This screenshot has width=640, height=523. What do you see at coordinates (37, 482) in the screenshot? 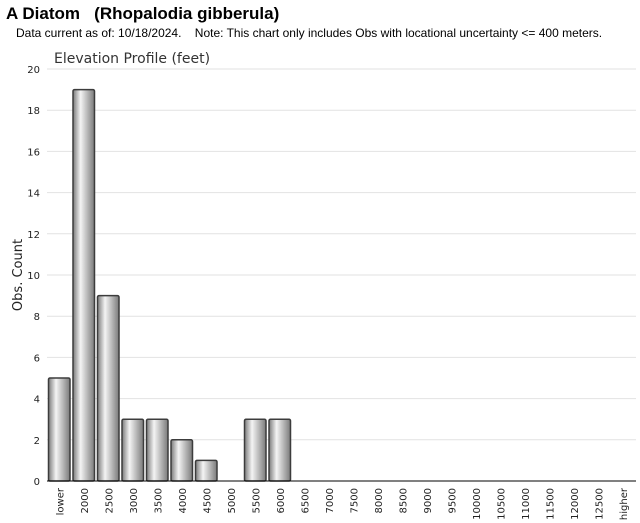
I see `y-tick-label: 0` at bounding box center [37, 482].